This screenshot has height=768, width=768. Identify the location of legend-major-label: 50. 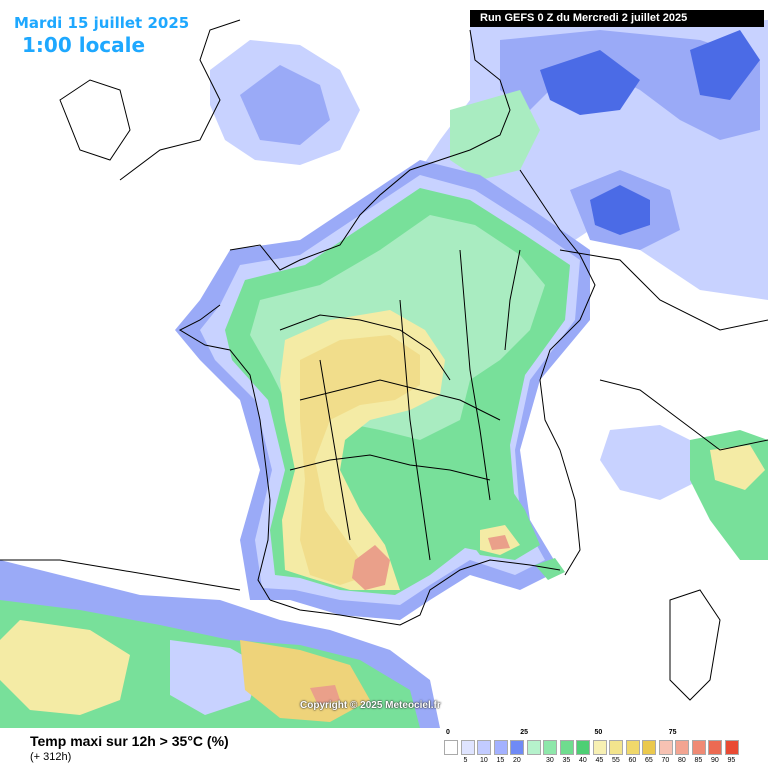
(598, 732).